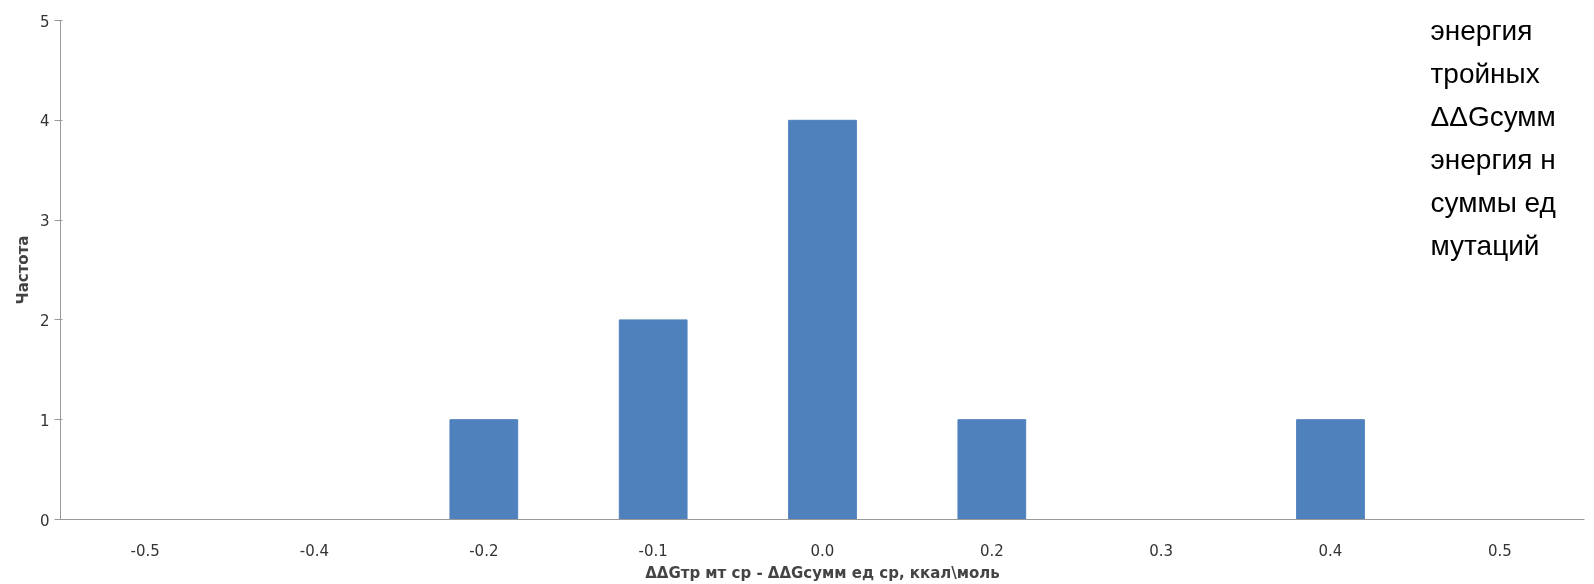 This screenshot has width=1594, height=584. Describe the element at coordinates (1481, 30) in the screenshot. I see `annotation: энергия` at that location.